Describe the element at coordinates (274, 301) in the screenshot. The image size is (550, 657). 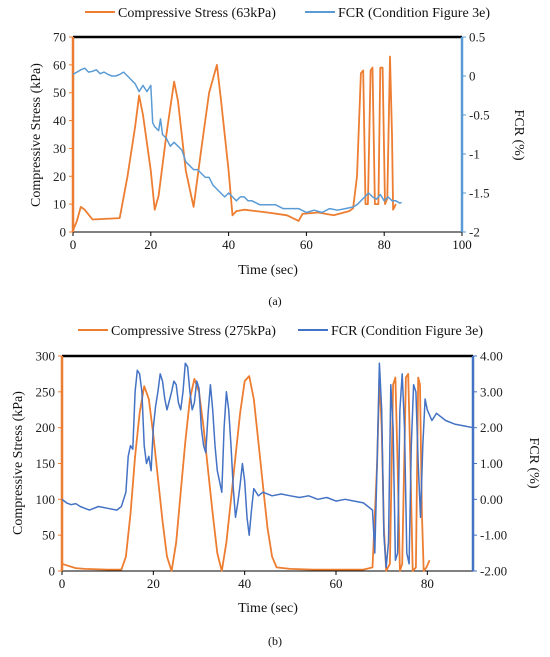
I see `caption-a: (a)` at that location.